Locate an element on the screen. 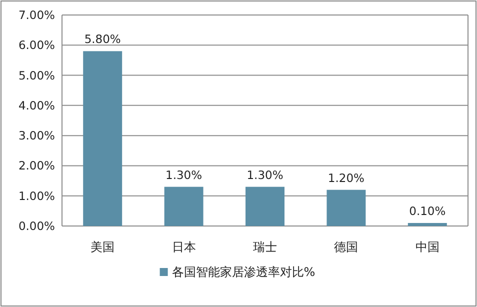  x-tick-label: 德国 is located at coordinates (346, 247).